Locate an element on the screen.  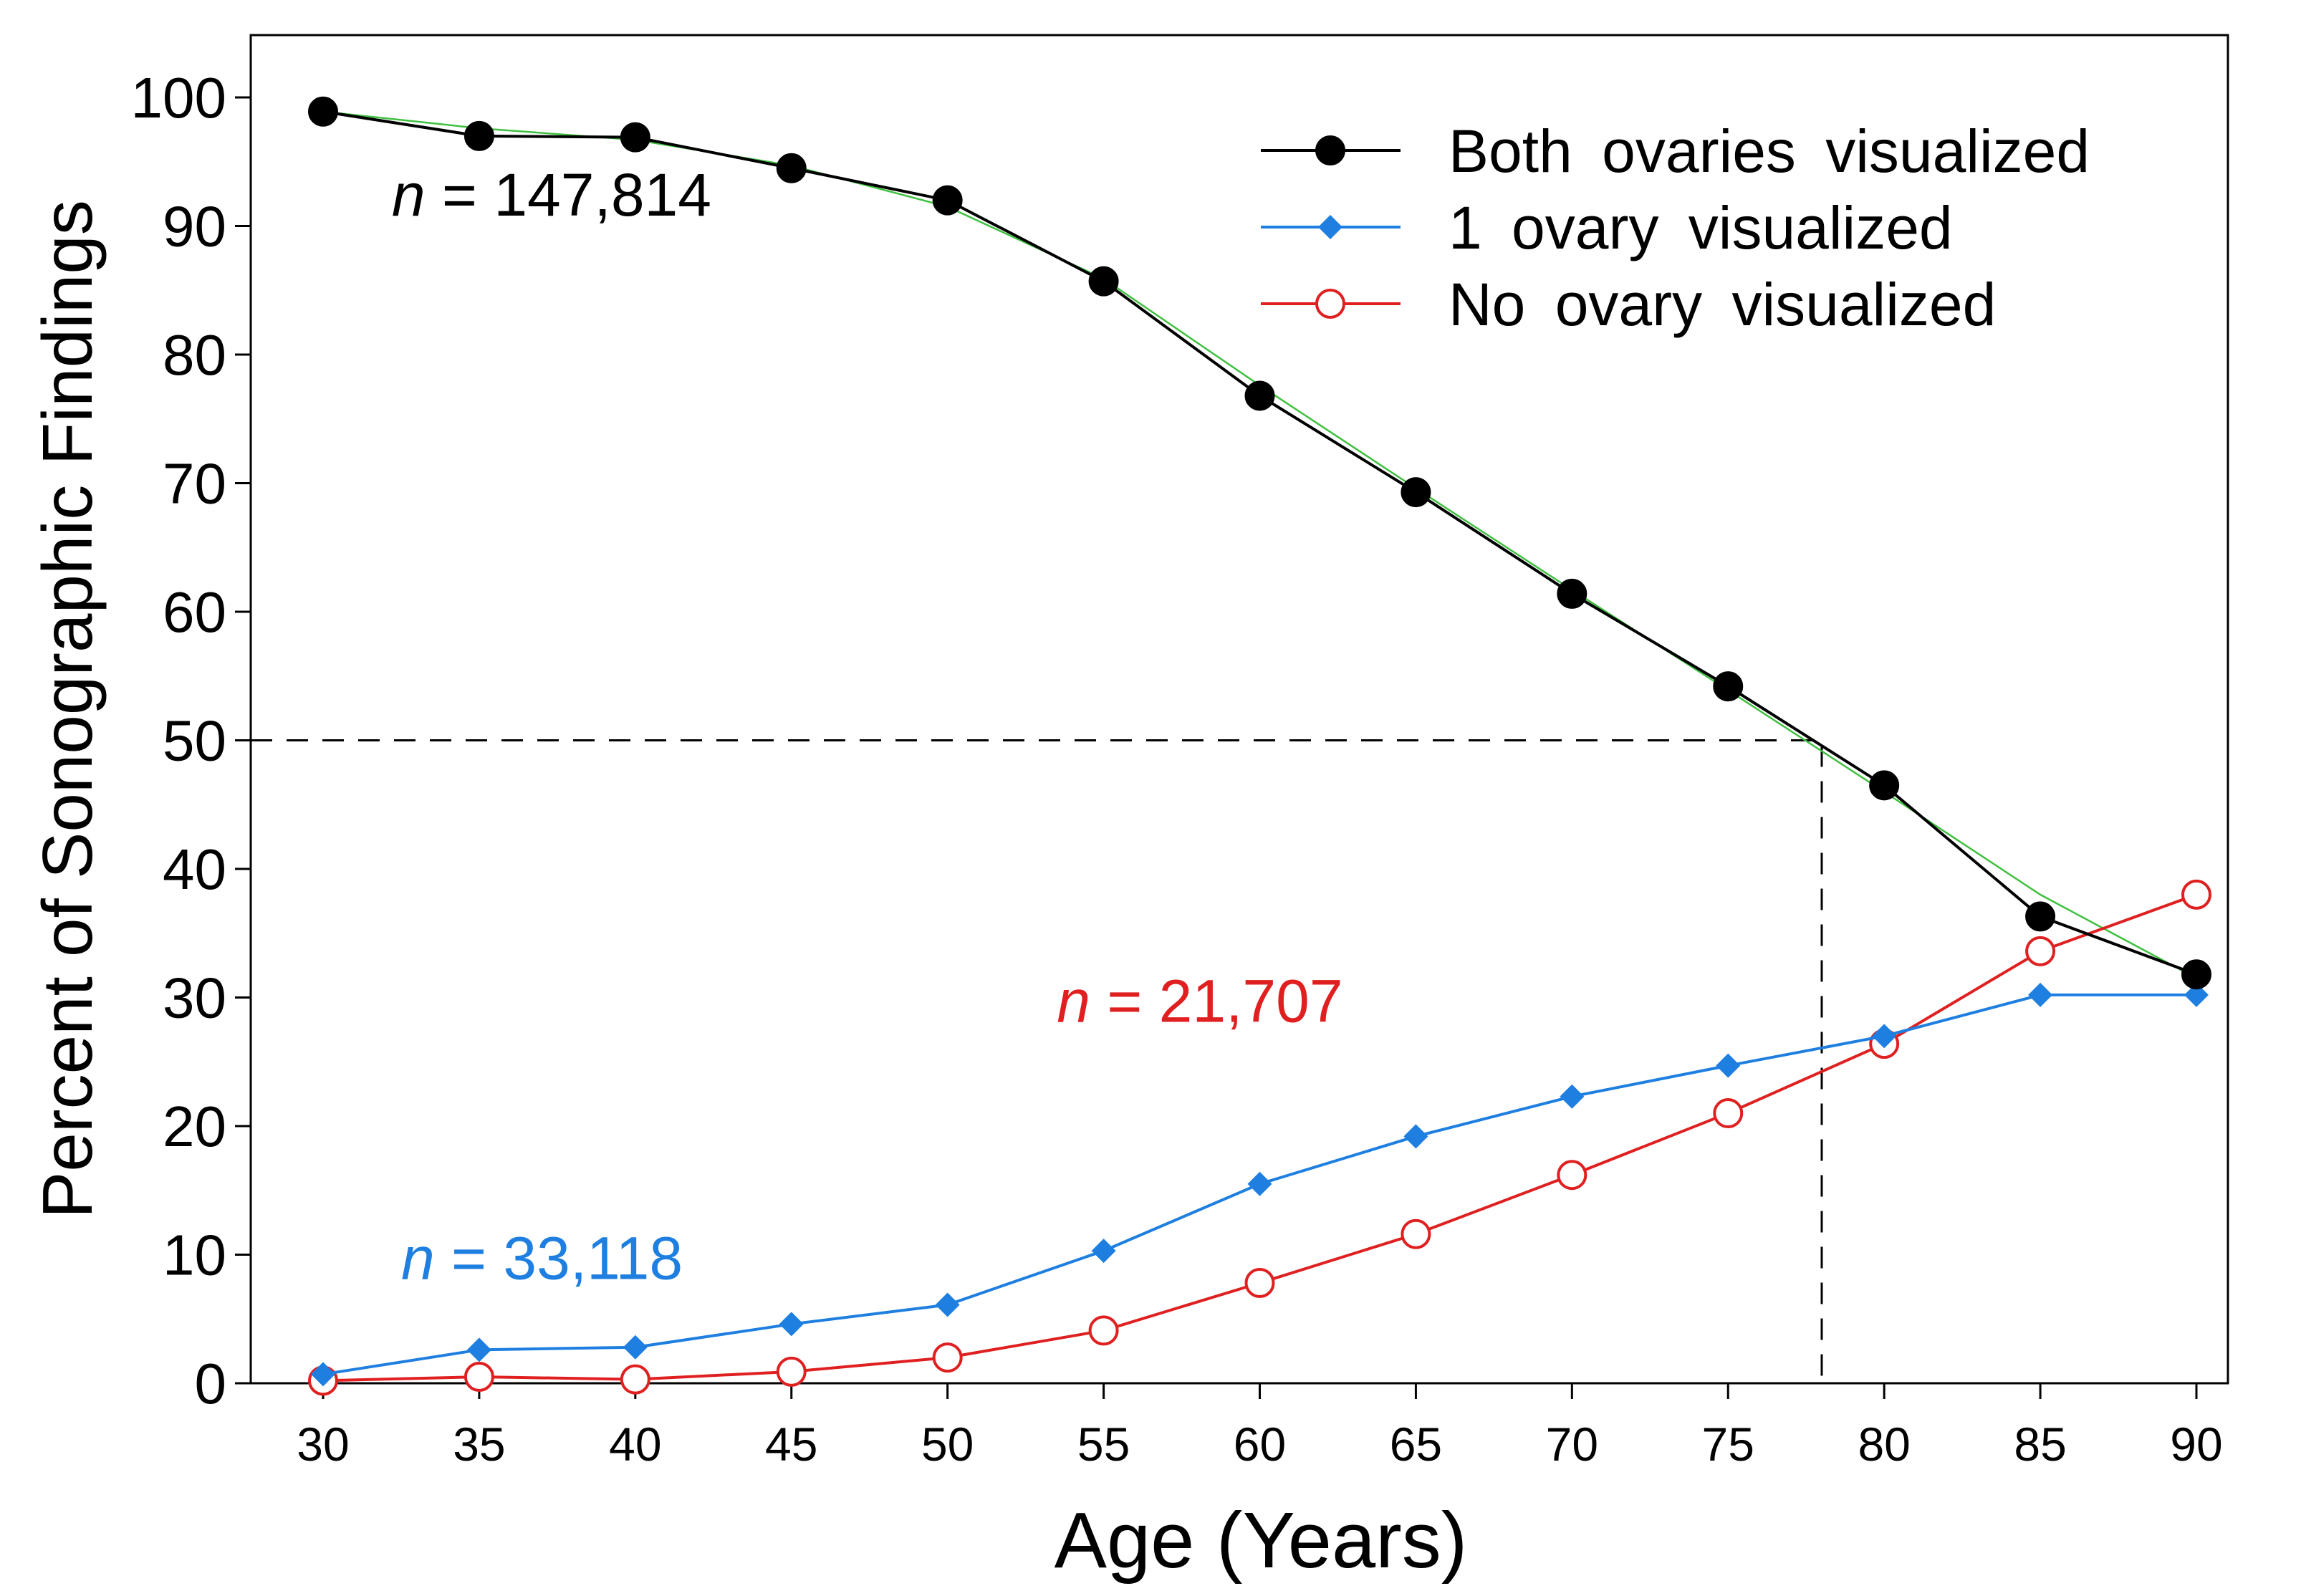
y-tick-label: 30 is located at coordinates (195, 998).